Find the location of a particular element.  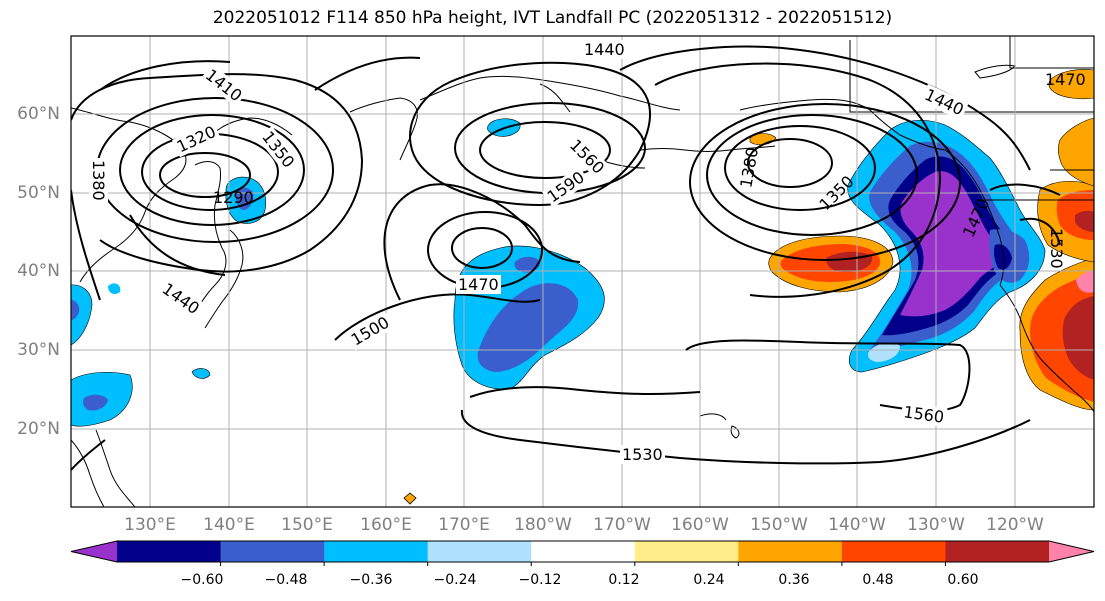

colorbar-outline is located at coordinates (582, 551).